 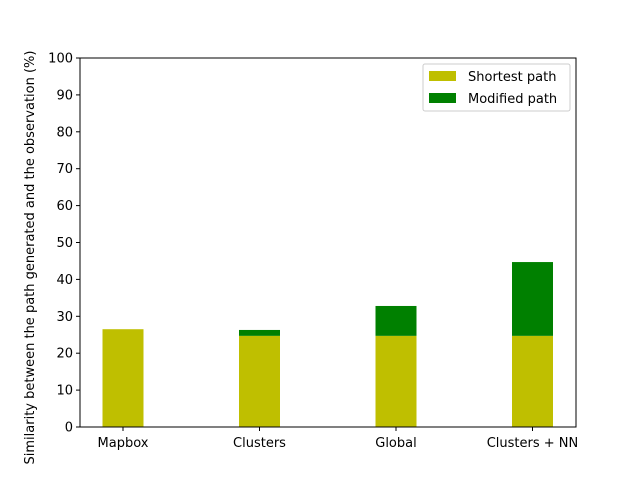 I want to click on x-axis: Mapbox Clusters Global Clusters + NN, so click(x=338, y=439).